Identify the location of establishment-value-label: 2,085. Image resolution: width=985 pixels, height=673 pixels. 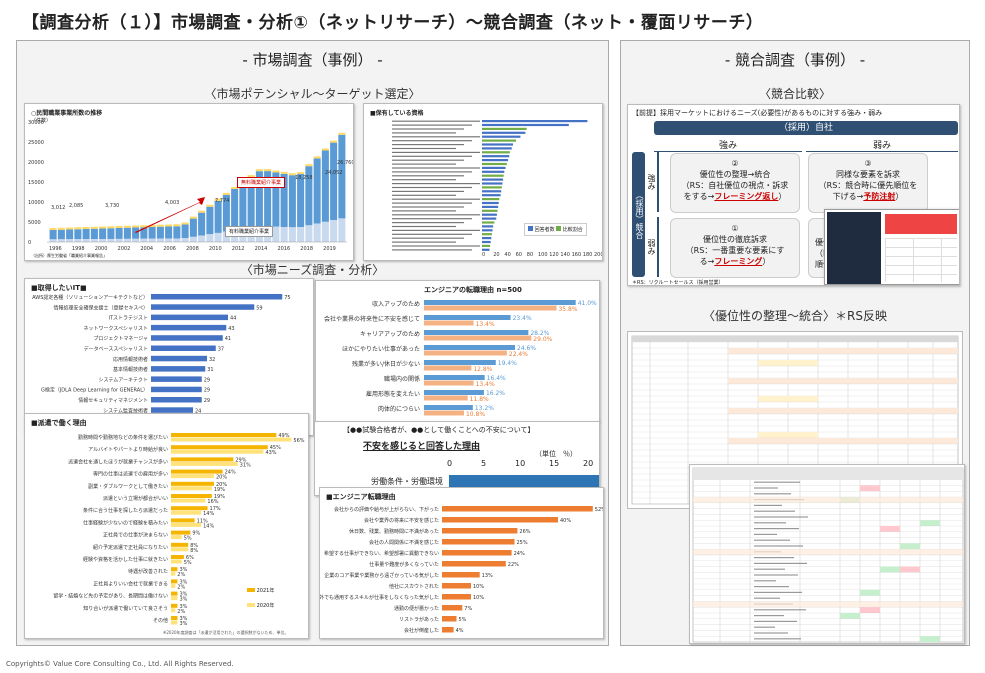
(76, 206).